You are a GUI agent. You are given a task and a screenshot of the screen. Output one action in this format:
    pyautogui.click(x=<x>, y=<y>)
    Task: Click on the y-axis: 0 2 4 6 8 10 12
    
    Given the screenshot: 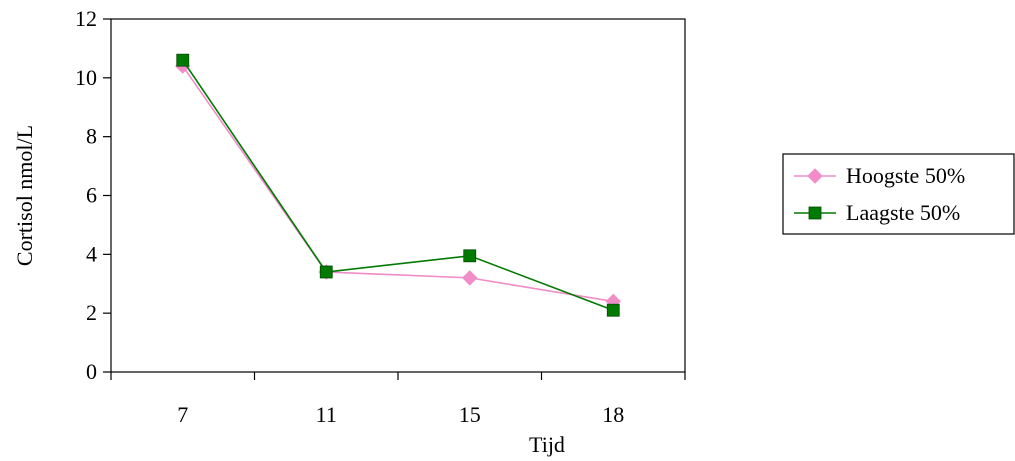 What is the action you would take?
    pyautogui.click(x=93, y=195)
    